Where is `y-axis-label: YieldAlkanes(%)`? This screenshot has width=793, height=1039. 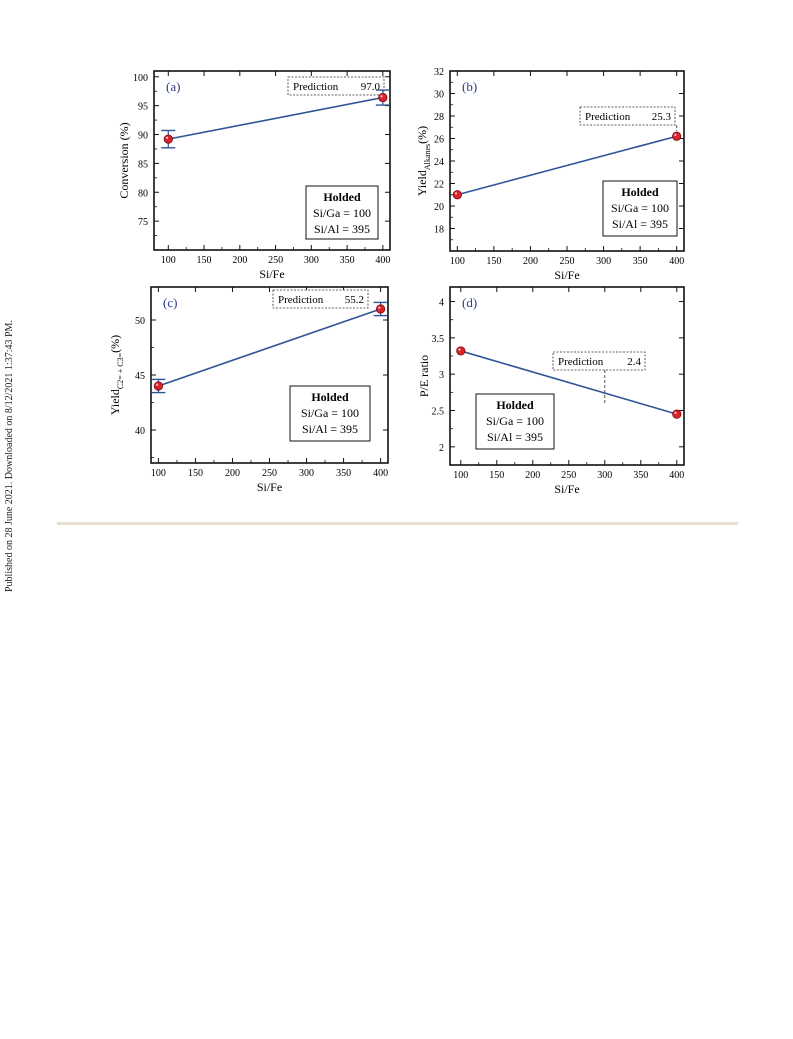
y-axis-label: YieldAlkanes(%) is located at coordinates (423, 161).